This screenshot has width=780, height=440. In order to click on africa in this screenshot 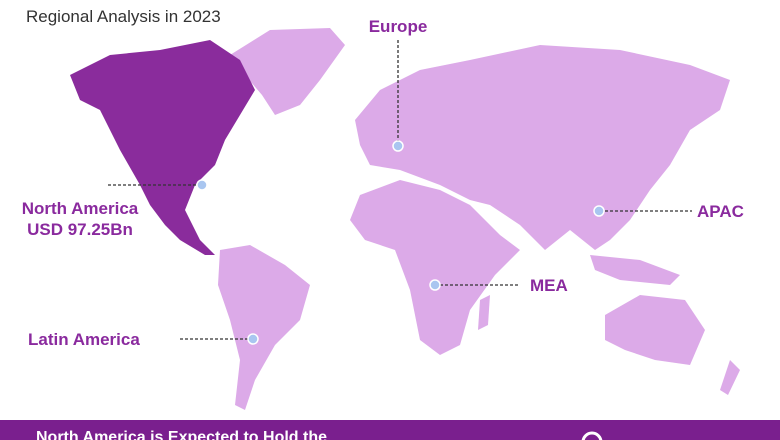, I will do `click(435, 267)`.